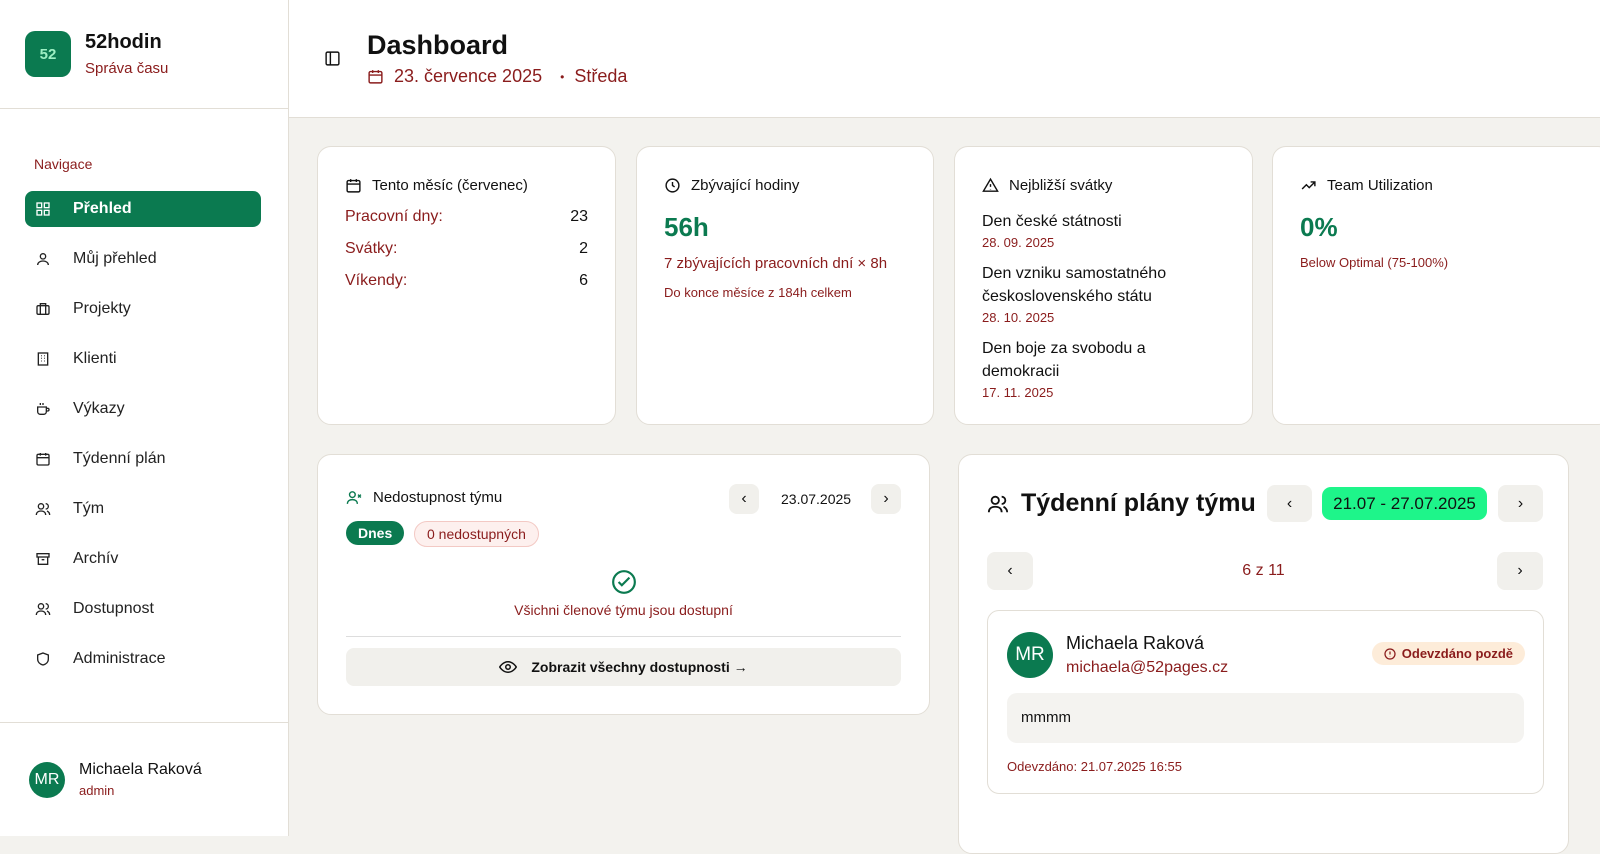 Image resolution: width=1600 pixels, height=854 pixels. What do you see at coordinates (1052, 221) in the screenshot?
I see `holiday-name: Den české státnosti` at bounding box center [1052, 221].